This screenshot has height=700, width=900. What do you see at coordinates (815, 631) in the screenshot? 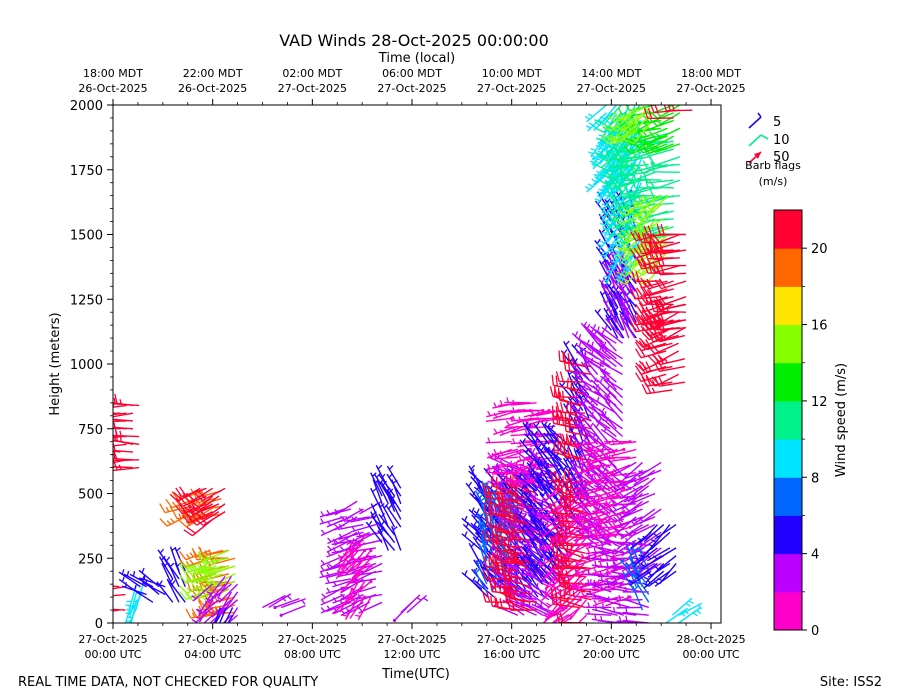
I see `colorbar-tick-label: 0` at bounding box center [815, 631].